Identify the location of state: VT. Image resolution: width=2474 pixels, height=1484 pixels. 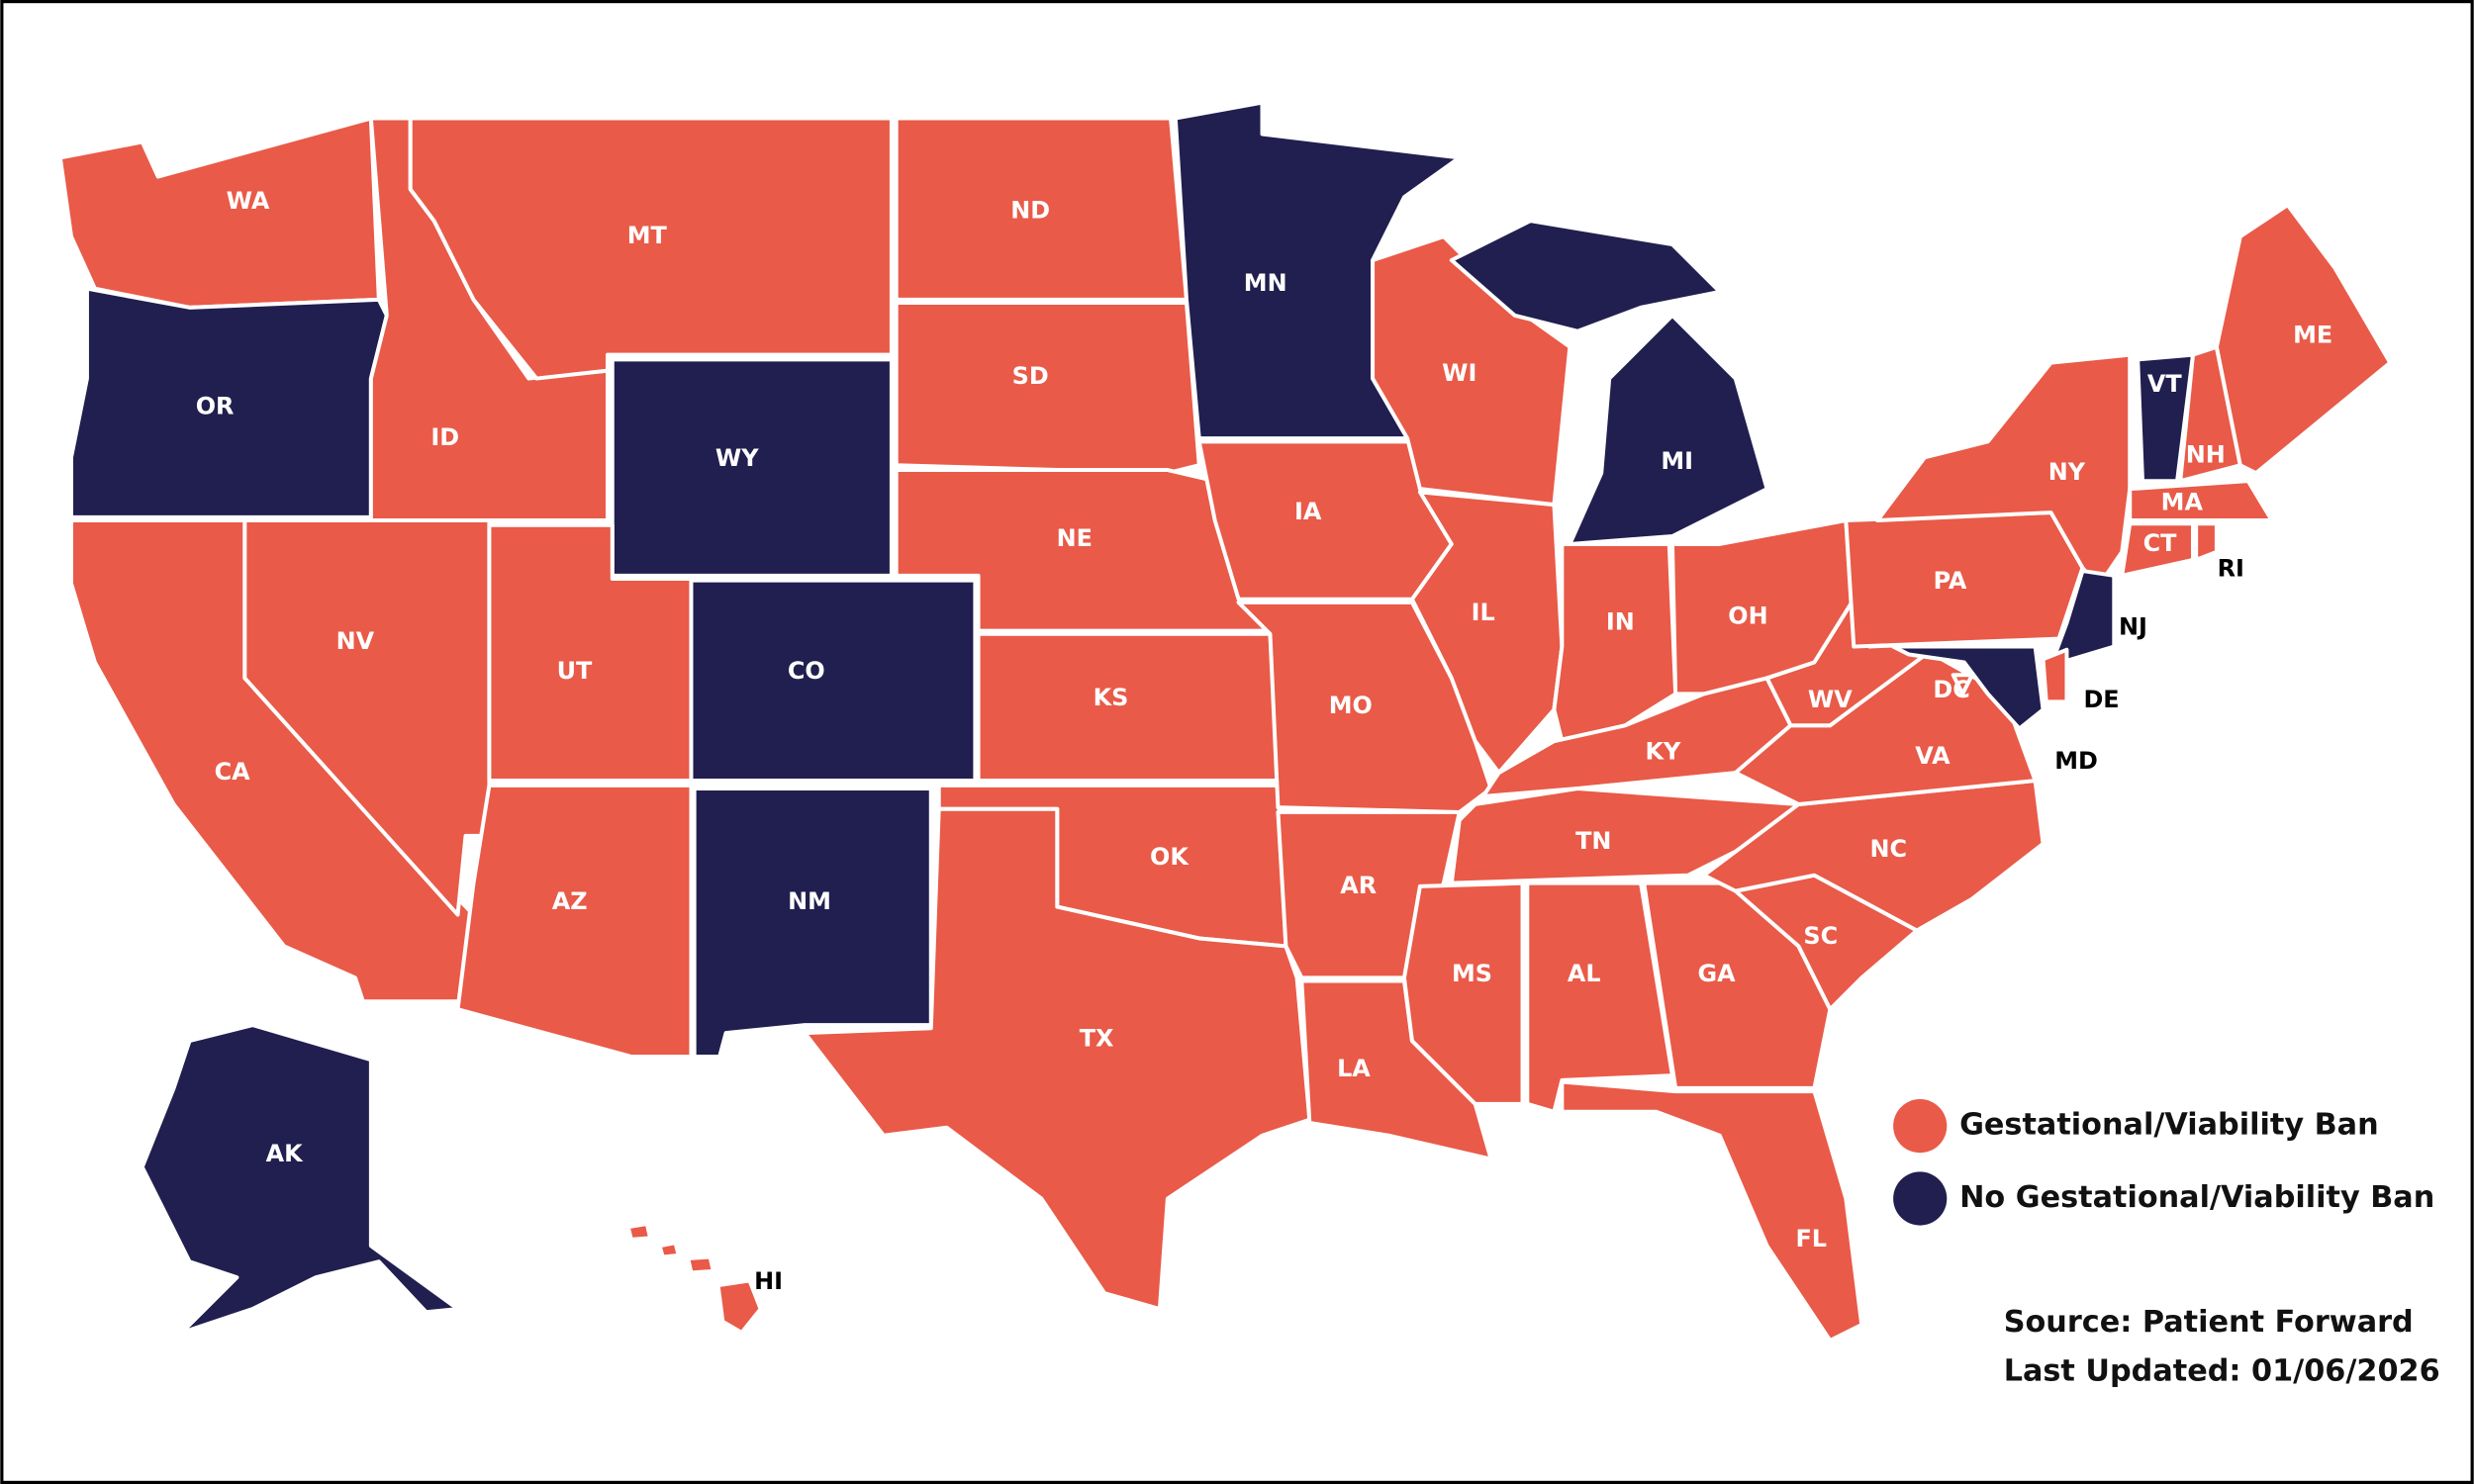
(2166, 418).